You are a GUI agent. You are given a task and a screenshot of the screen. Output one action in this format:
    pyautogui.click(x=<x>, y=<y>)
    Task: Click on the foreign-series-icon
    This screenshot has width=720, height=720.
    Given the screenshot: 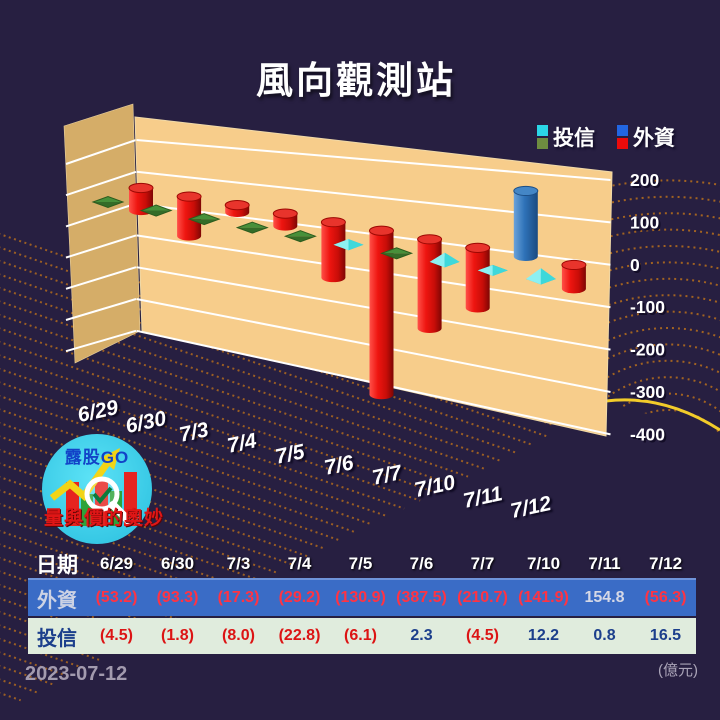 What is the action you would take?
    pyautogui.click(x=622, y=137)
    